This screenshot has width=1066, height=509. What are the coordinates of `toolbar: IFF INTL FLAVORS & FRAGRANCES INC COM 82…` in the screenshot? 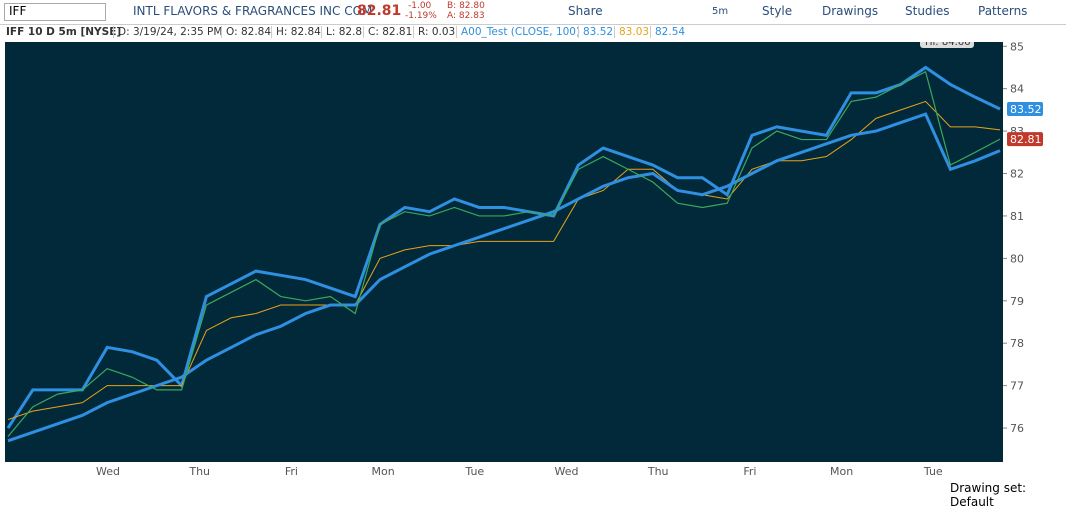 It's located at (533, 12).